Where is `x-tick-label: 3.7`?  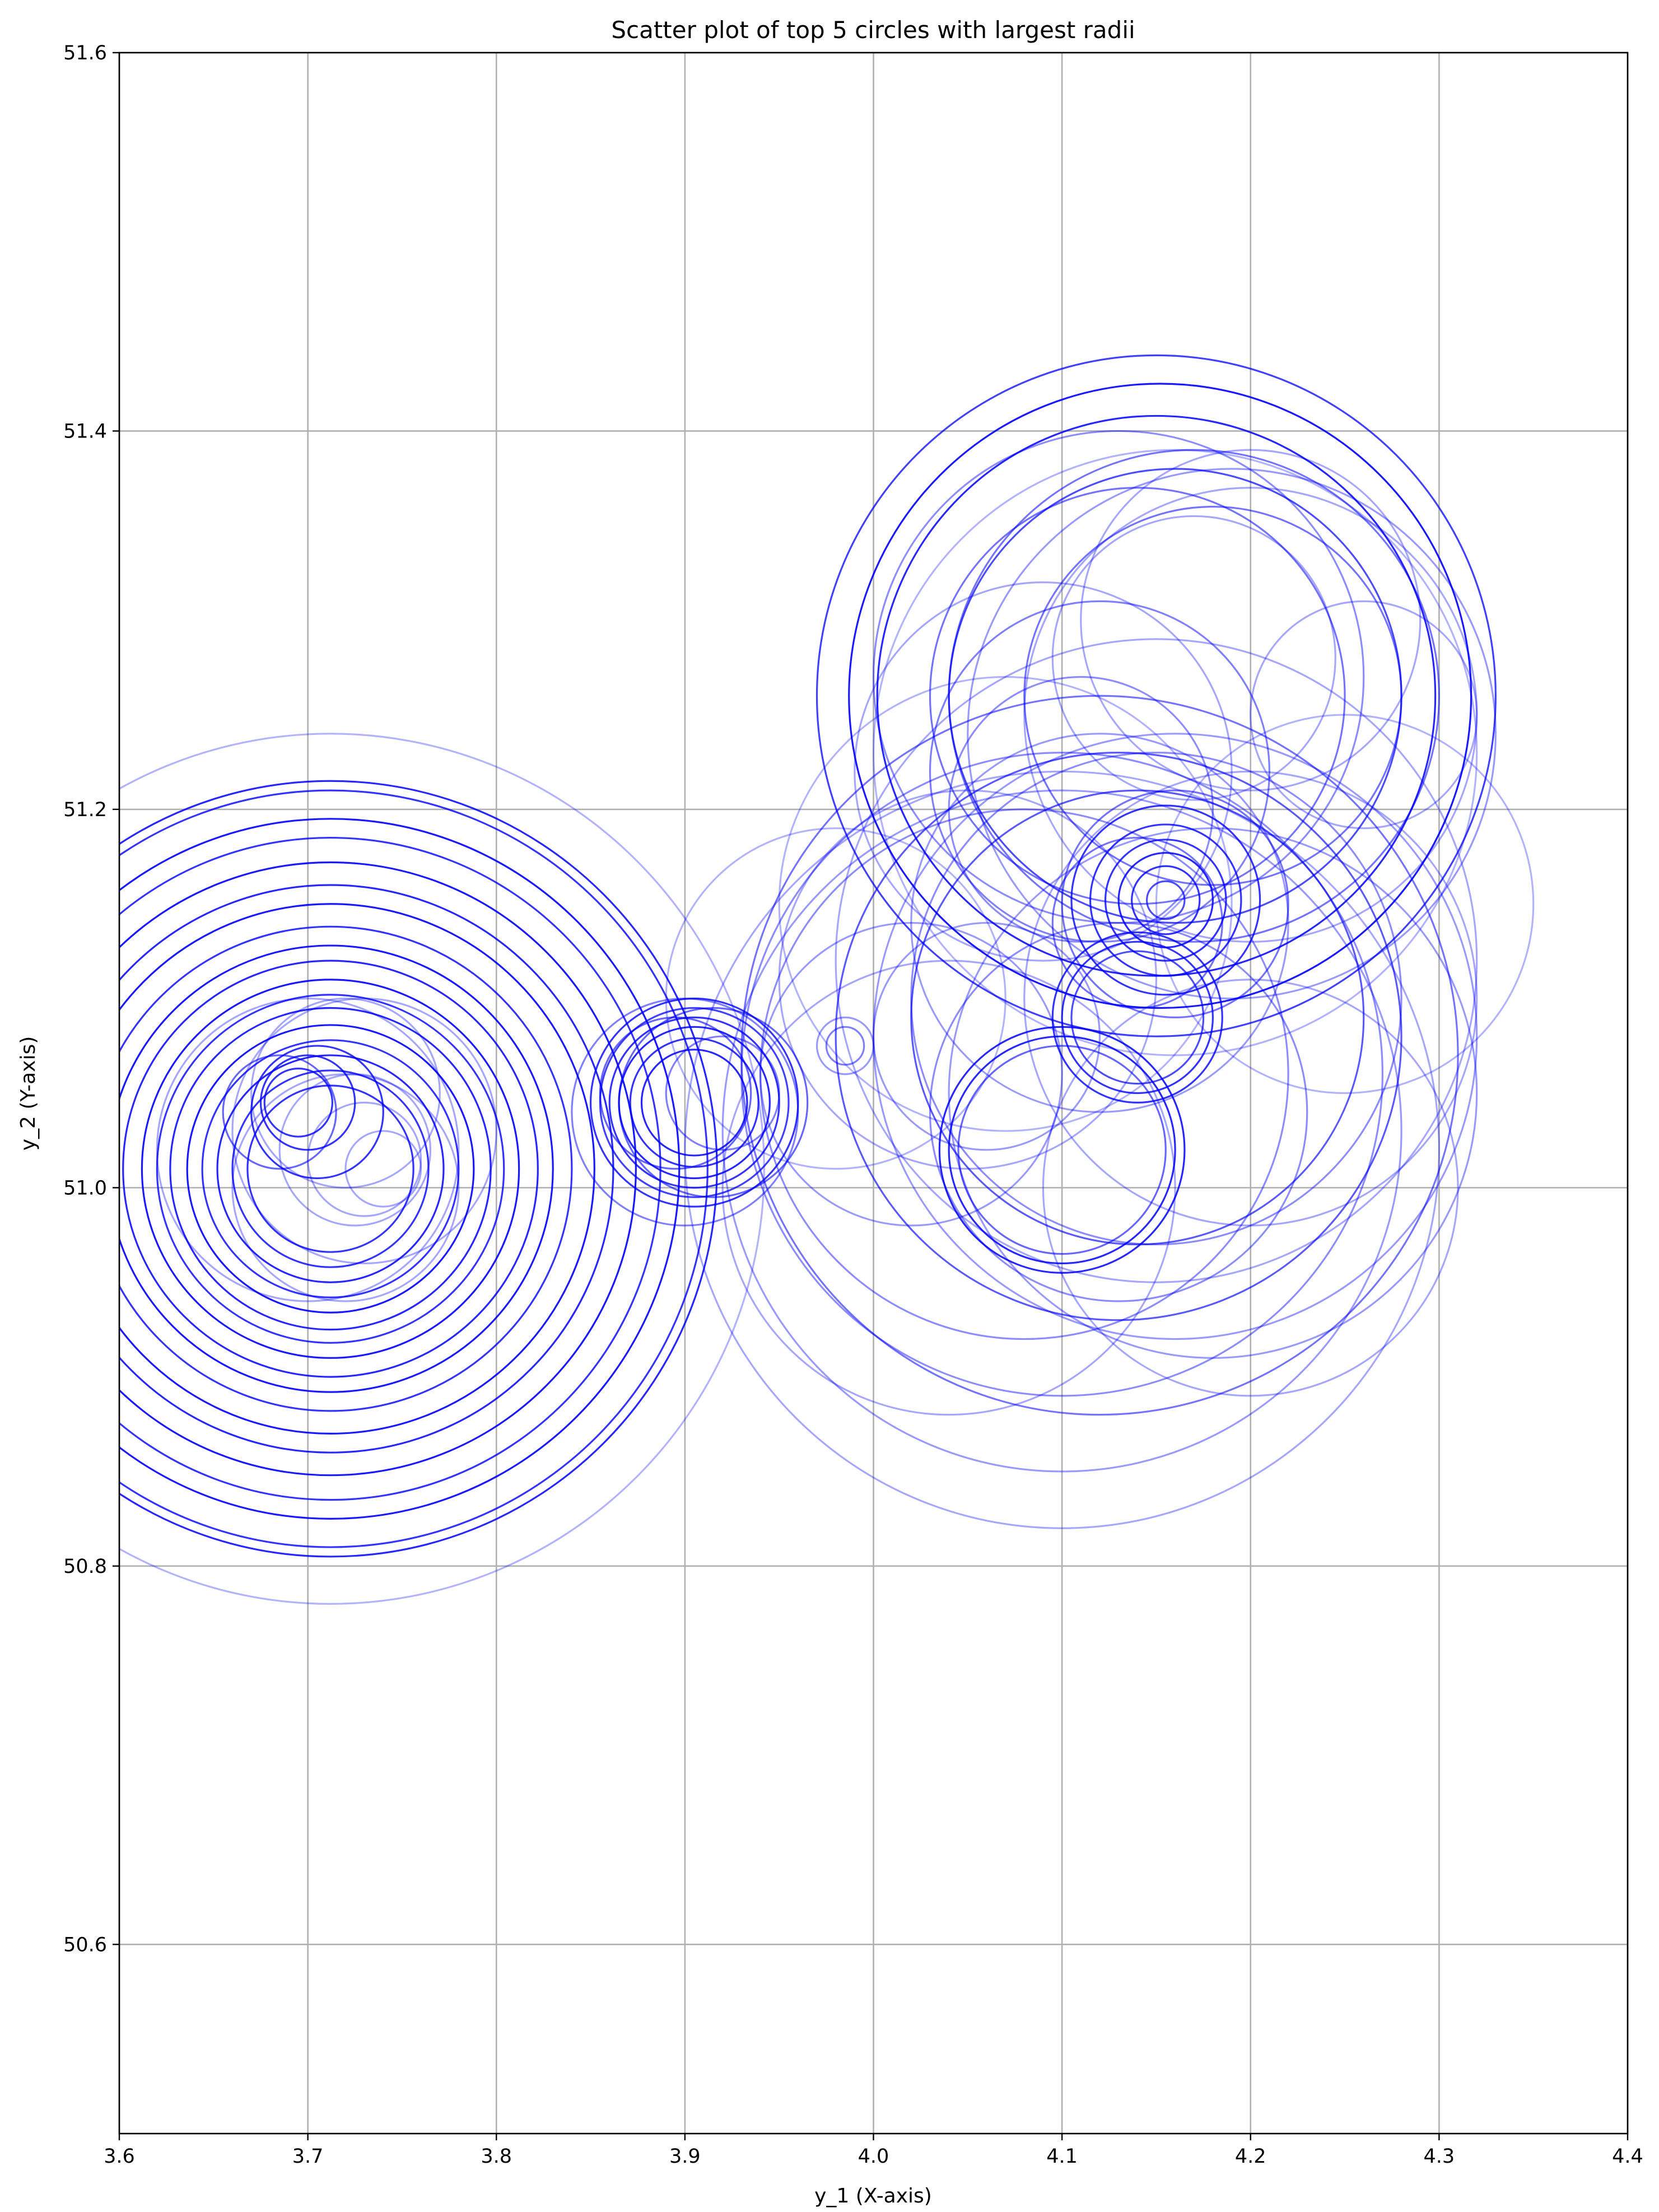 x-tick-label: 3.7 is located at coordinates (308, 2156).